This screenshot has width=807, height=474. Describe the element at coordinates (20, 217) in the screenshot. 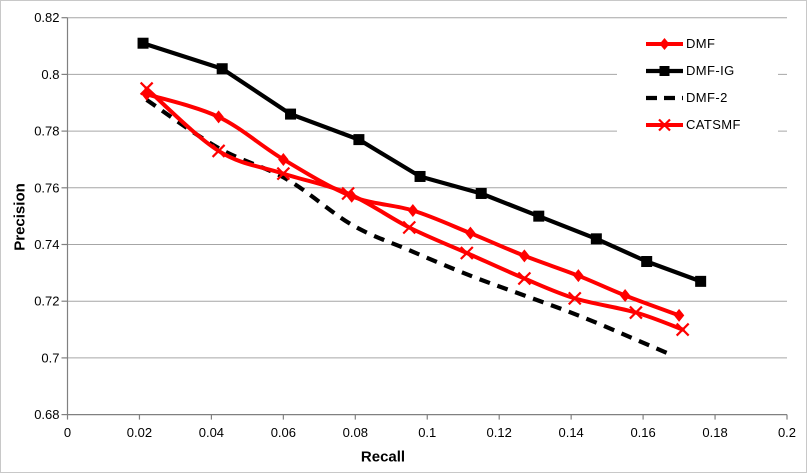

I see `y-axis-title: Precision` at that location.